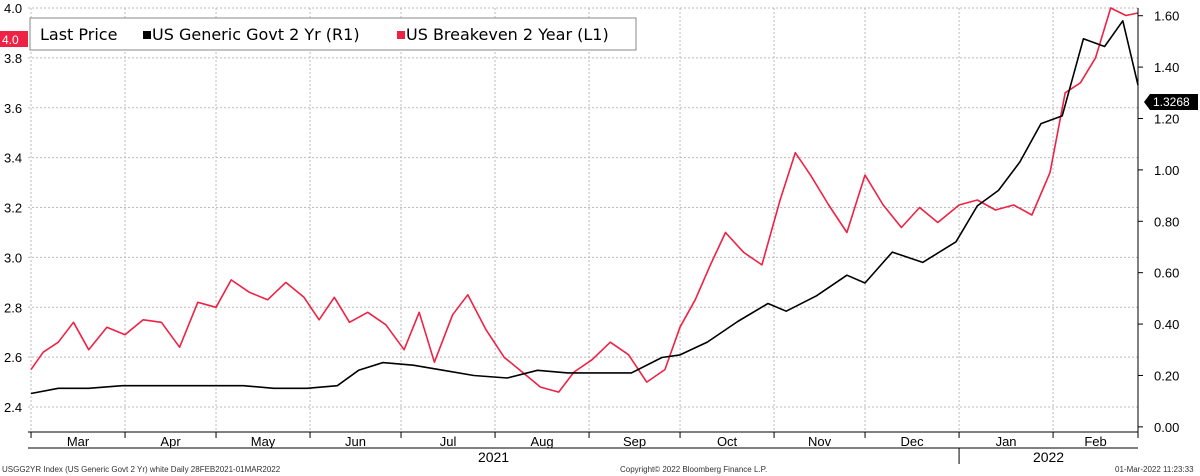 Image resolution: width=1200 pixels, height=476 pixels. What do you see at coordinates (78, 441) in the screenshot?
I see `x-tick-label: Mar` at bounding box center [78, 441].